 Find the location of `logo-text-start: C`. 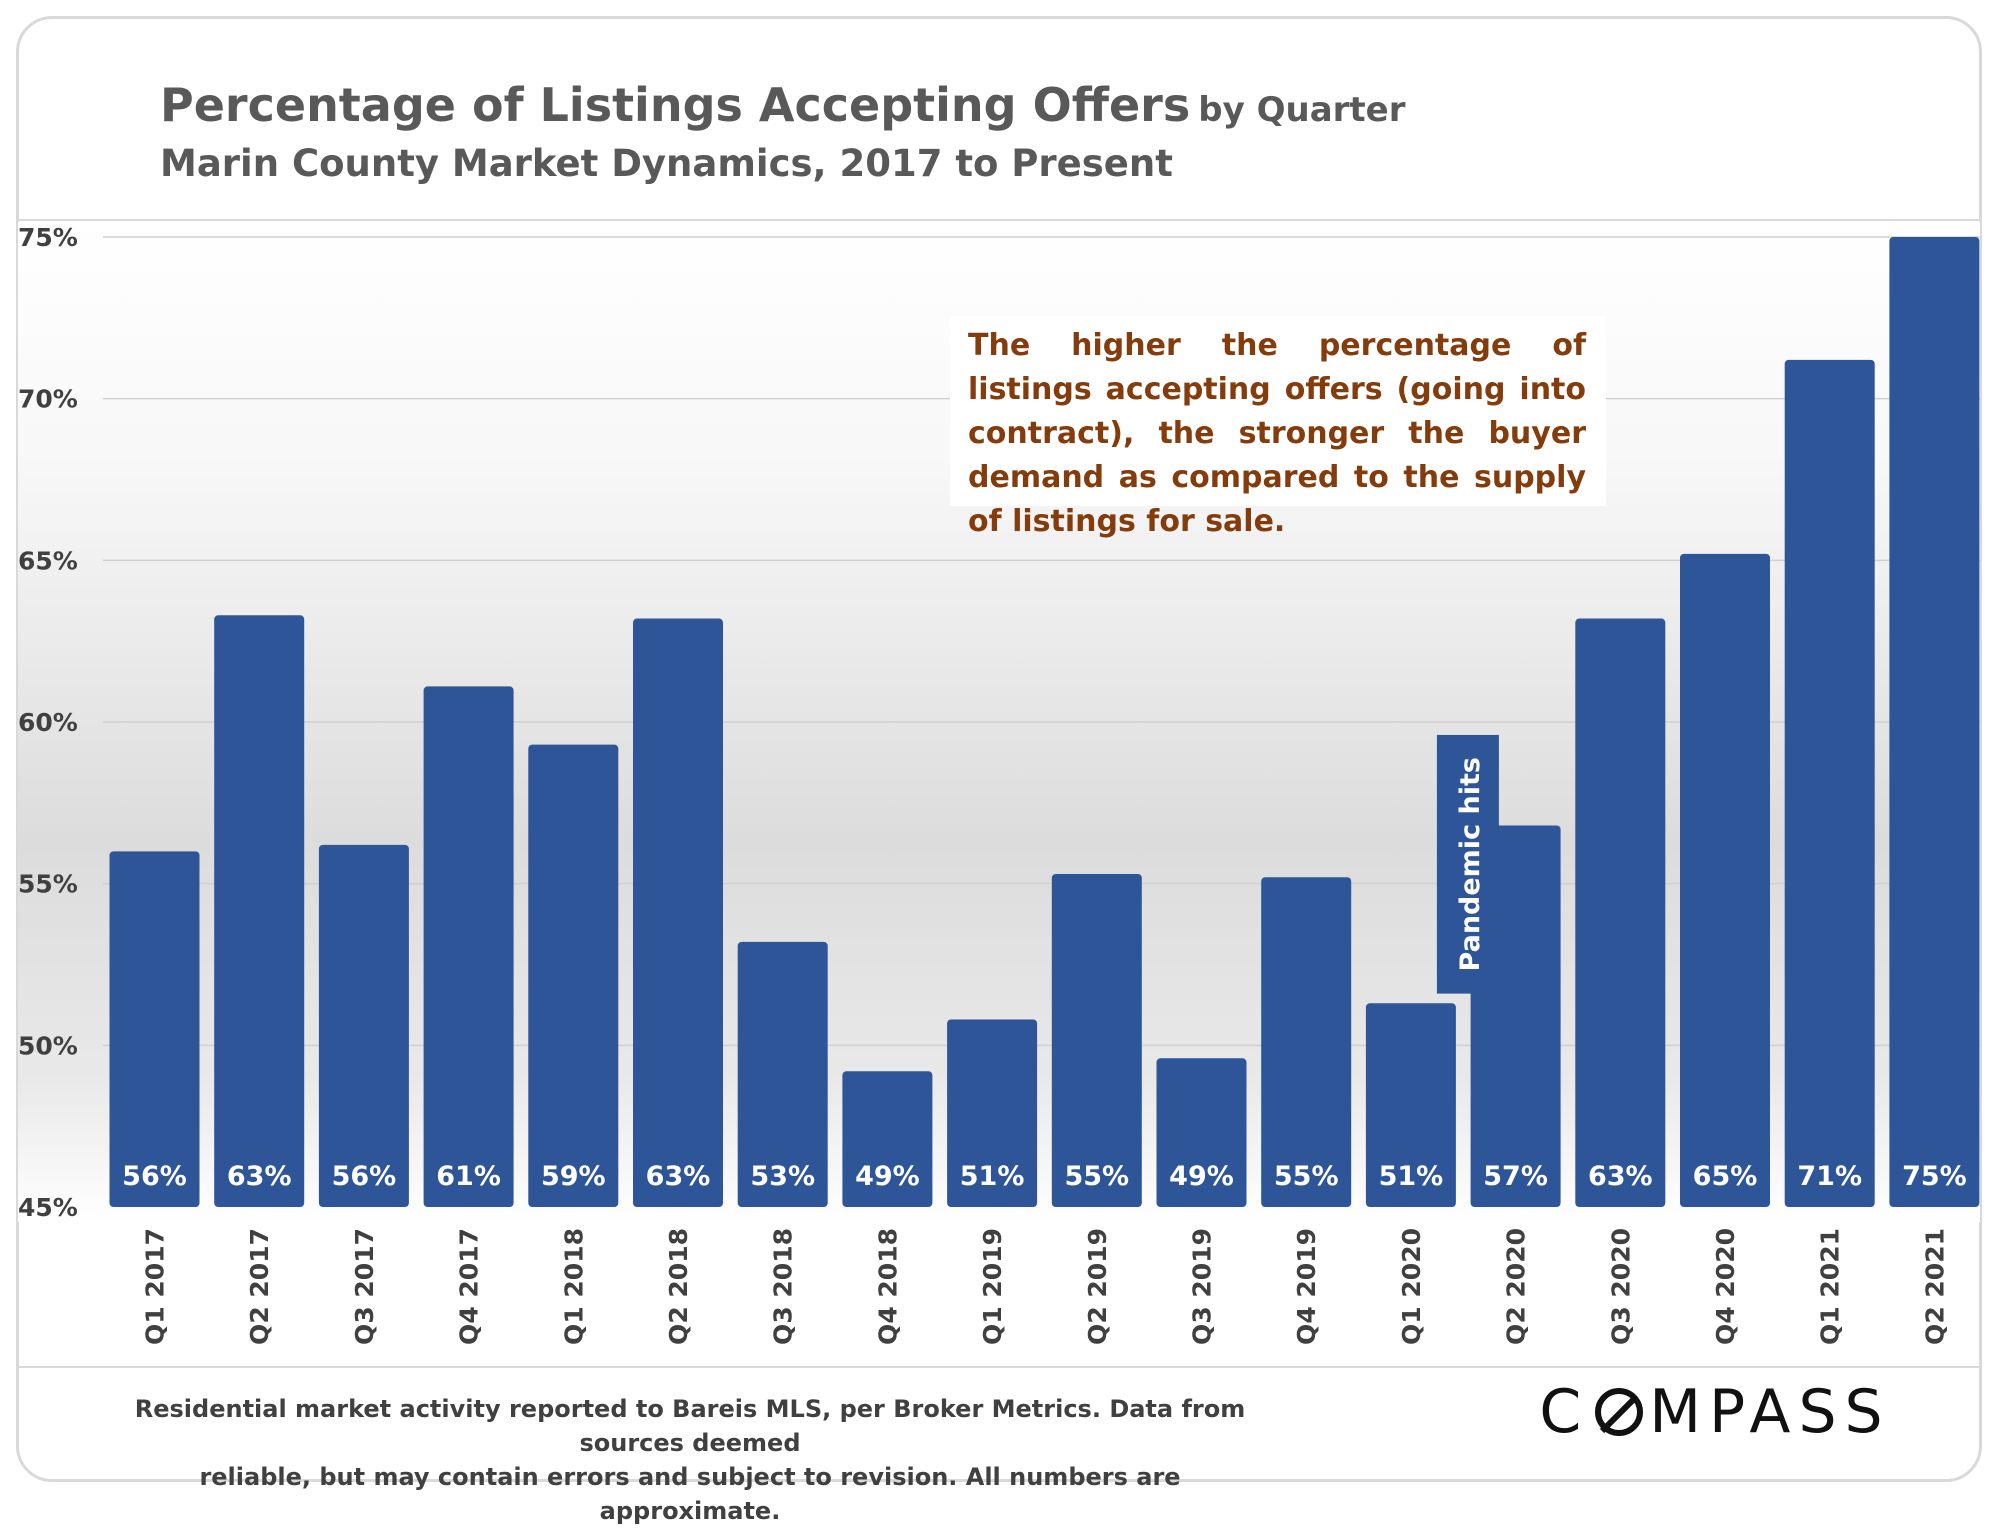

logo-text-start: C is located at coordinates (1564, 1412).